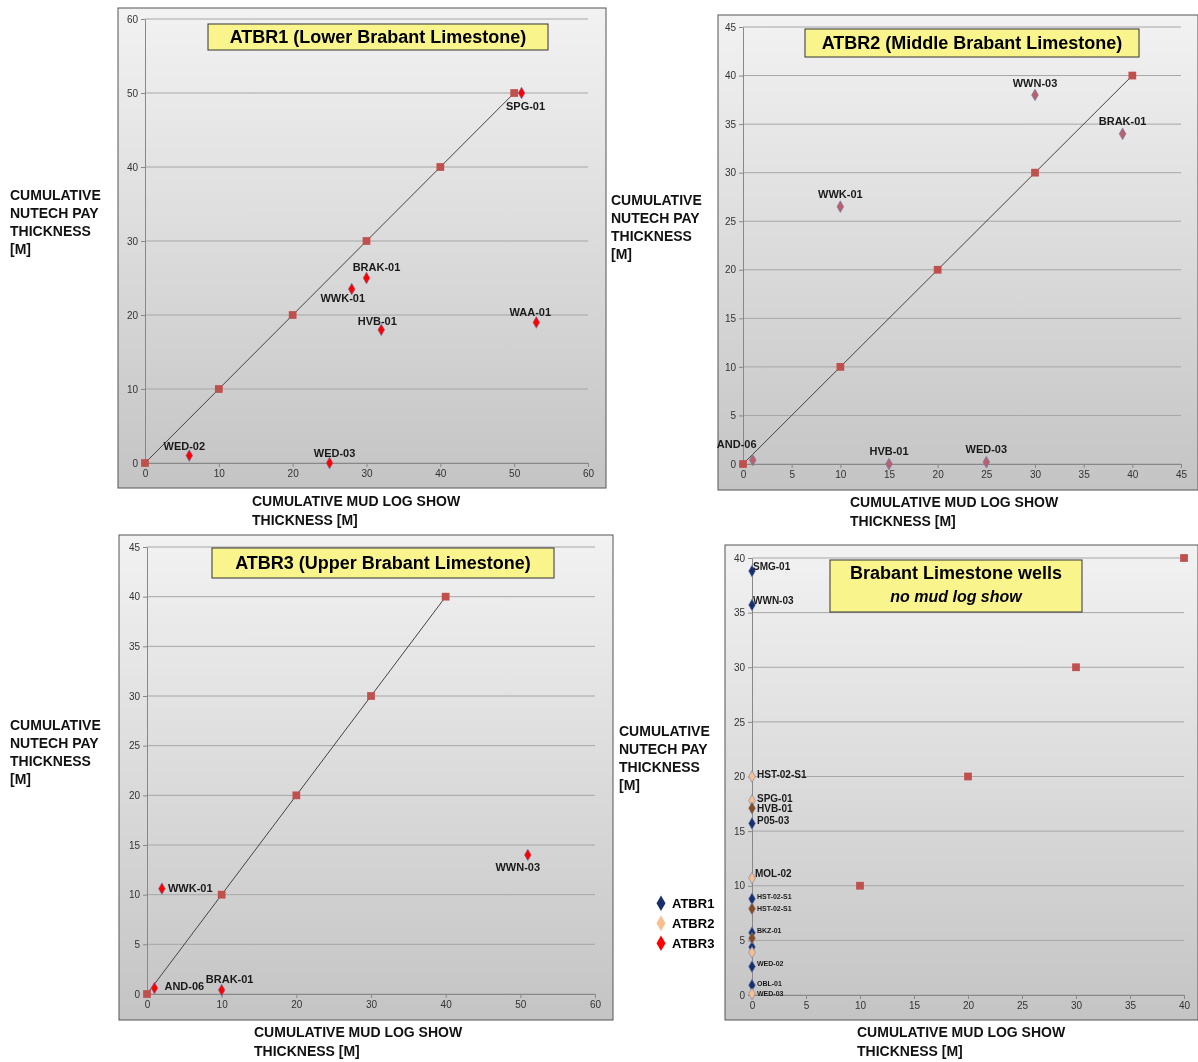  Describe the element at coordinates (957, 596) in the screenshot. I see `text: no mud log show` at that location.